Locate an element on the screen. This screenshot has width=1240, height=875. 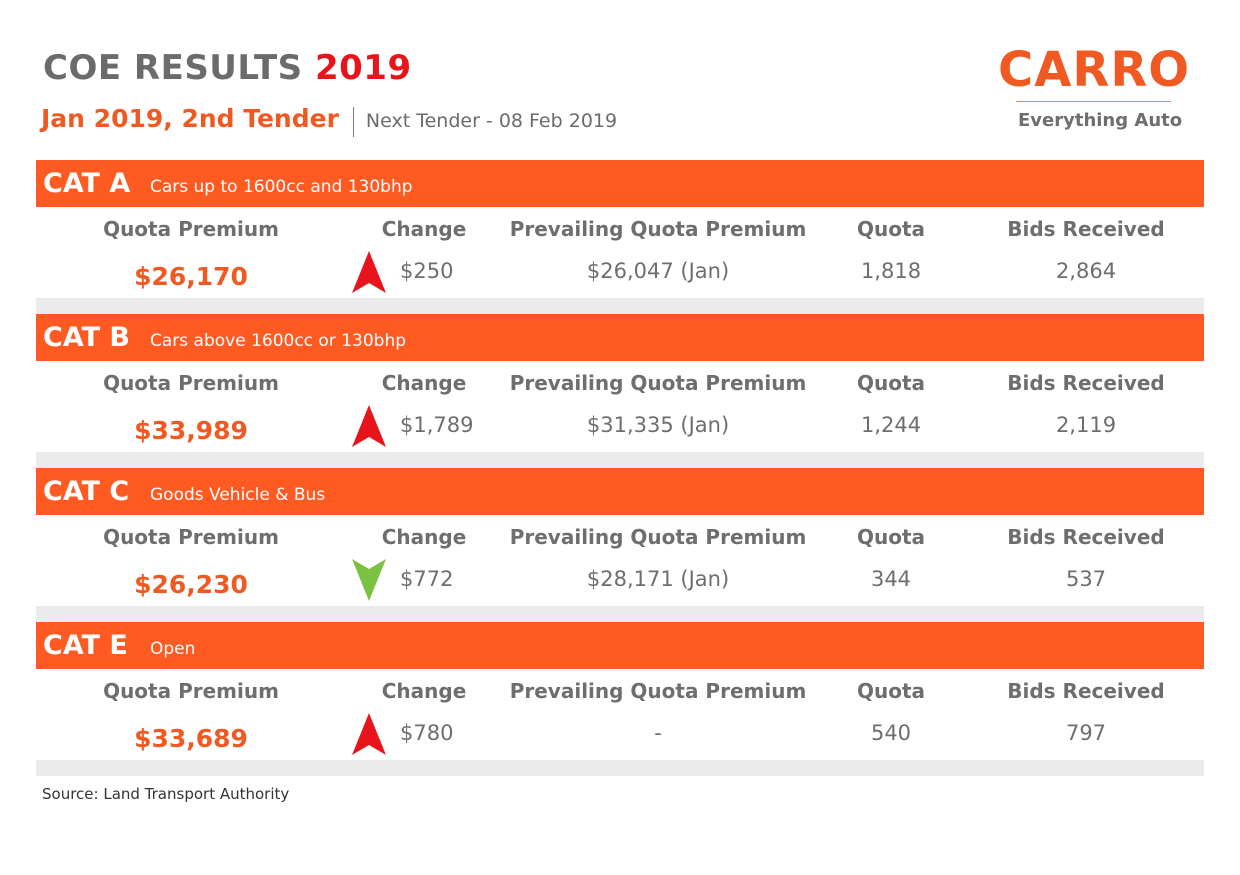
change-value: $250 is located at coordinates (427, 271).